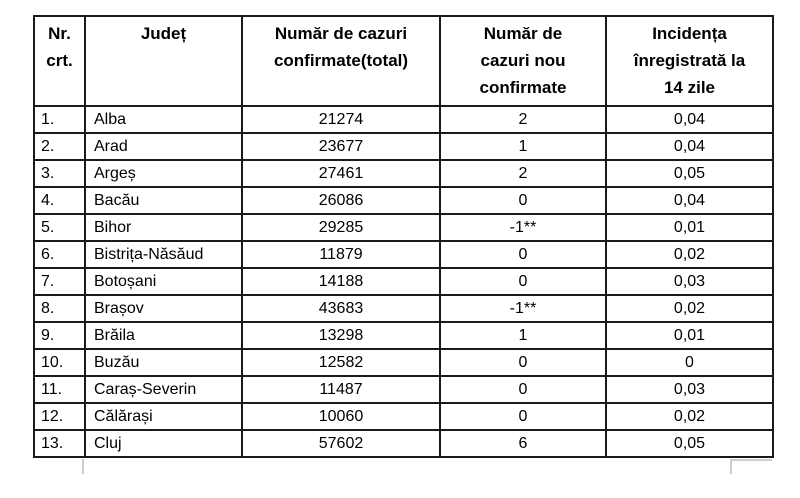 This screenshot has width=800, height=498. Describe the element at coordinates (163, 61) in the screenshot. I see `header-judet: Județ` at that location.